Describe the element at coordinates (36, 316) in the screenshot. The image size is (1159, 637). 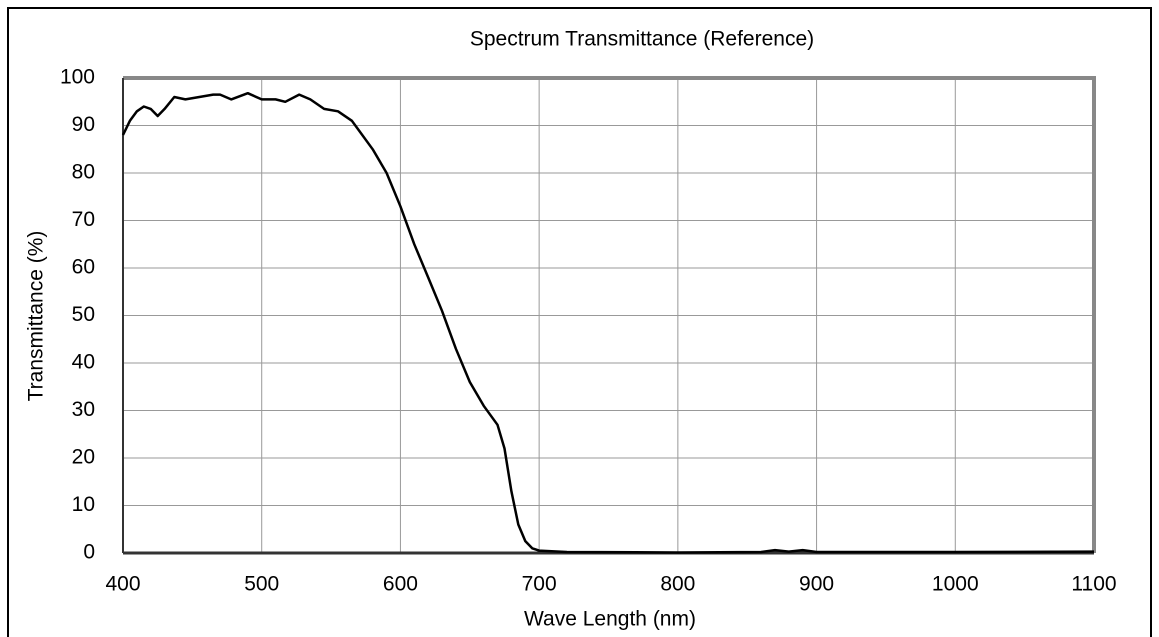
I see `y-axis-label: Transmittance (%)` at that location.